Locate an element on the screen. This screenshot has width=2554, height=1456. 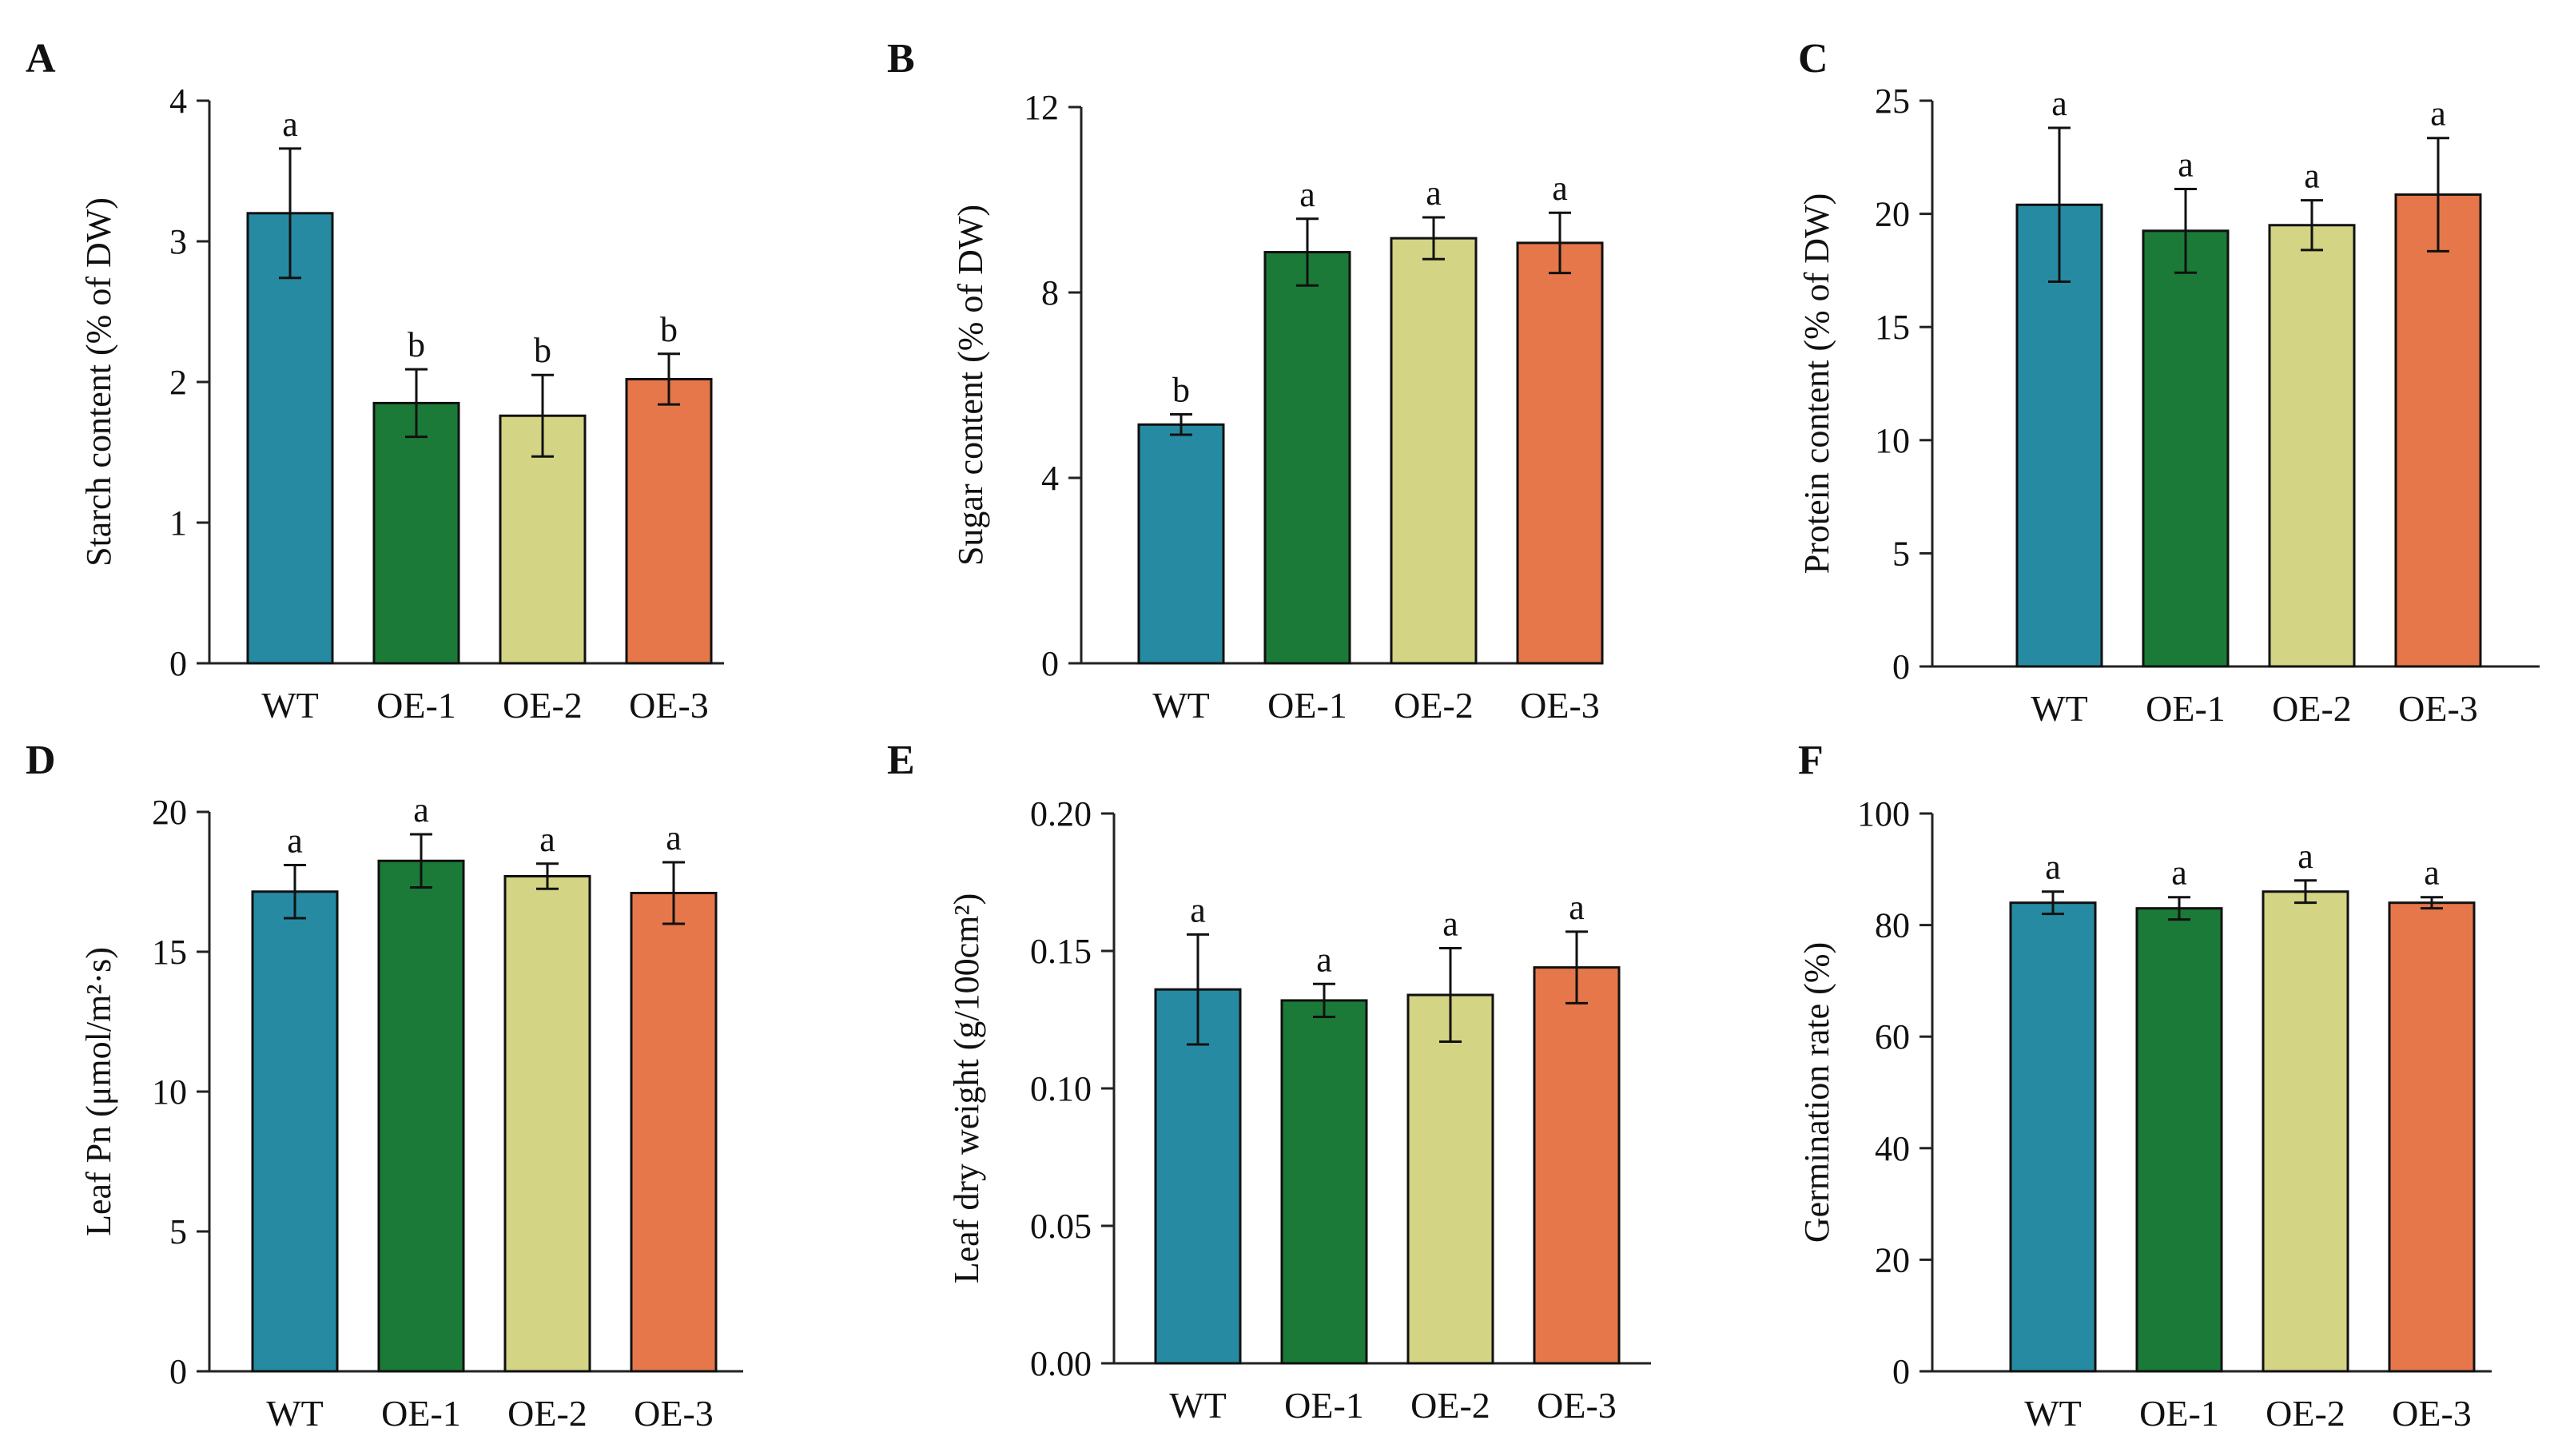
panel-letter: F is located at coordinates (1811, 760).